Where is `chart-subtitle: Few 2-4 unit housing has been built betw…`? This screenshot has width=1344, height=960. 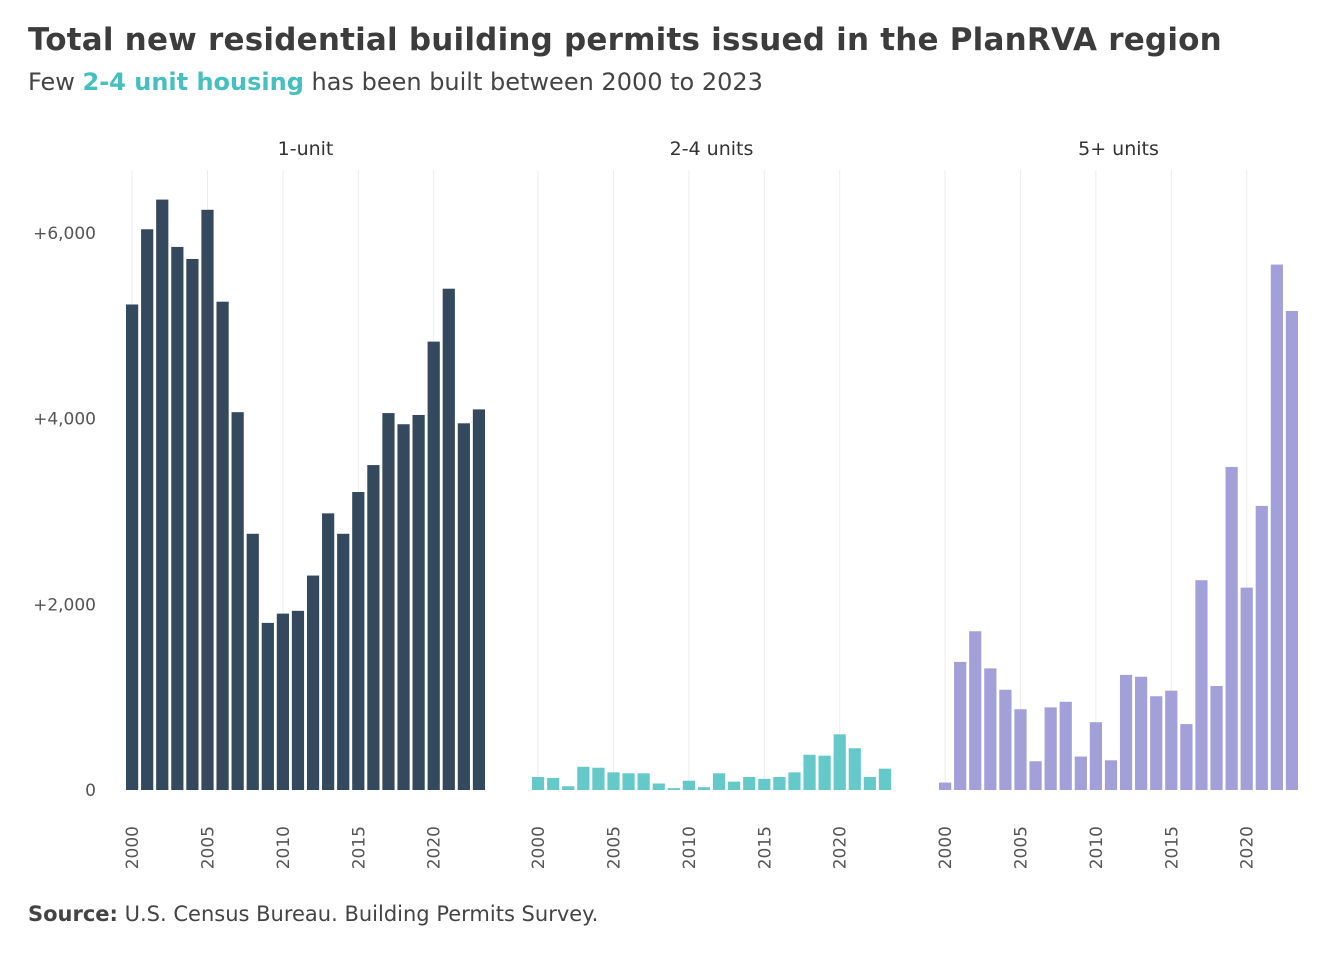
chart-subtitle: Few 2-4 unit housing has been built betw… is located at coordinates (395, 82).